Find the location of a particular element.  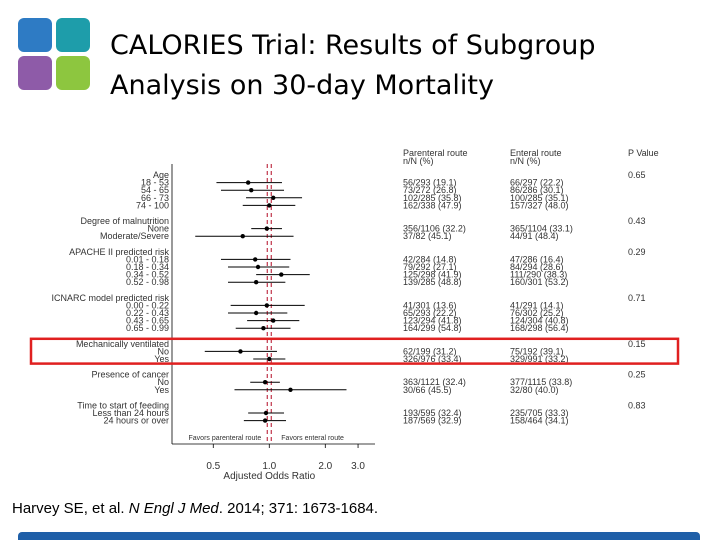

row-label: None is located at coordinates (158, 229).